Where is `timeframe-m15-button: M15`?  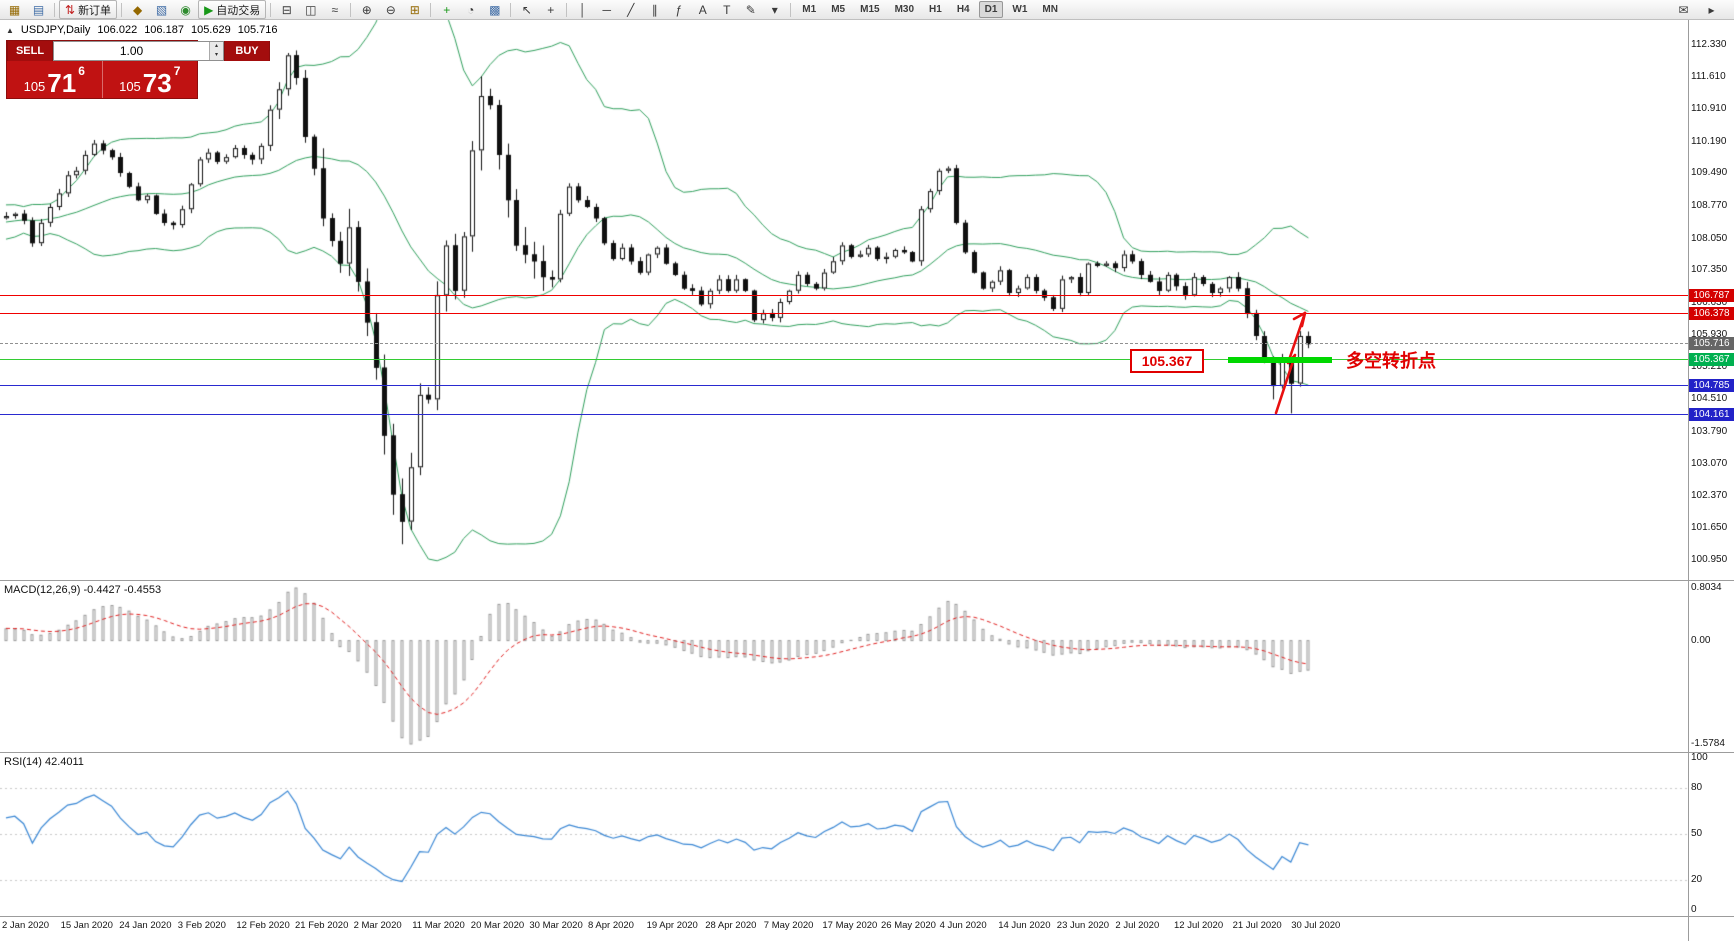 timeframe-m15-button: M15 is located at coordinates (870, 9).